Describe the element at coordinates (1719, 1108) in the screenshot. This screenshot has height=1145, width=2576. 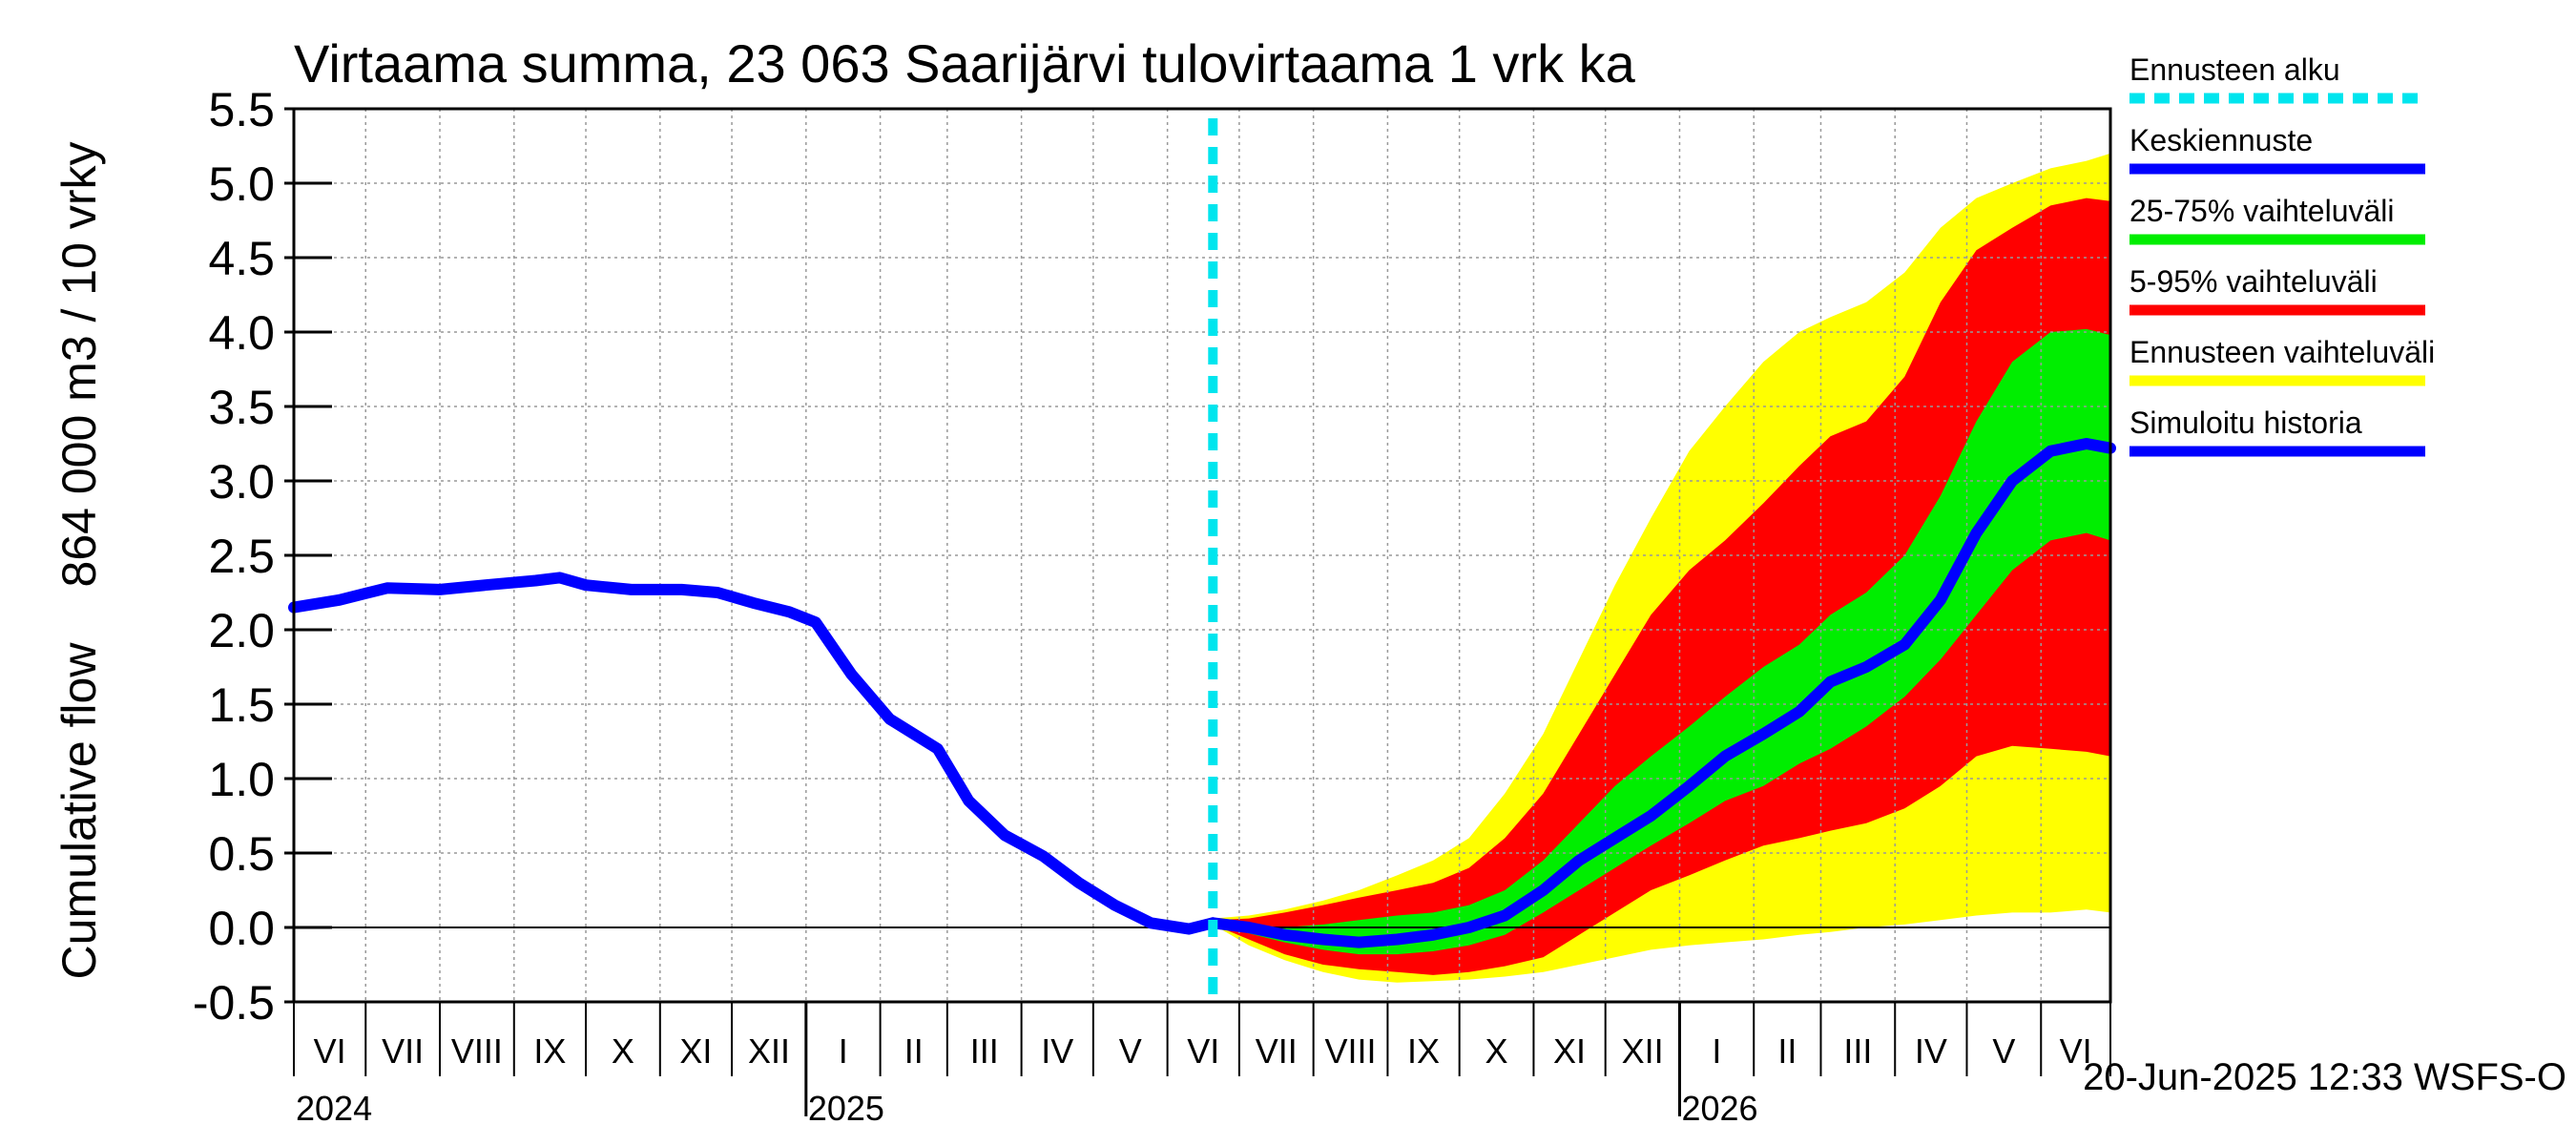
I see `year-label: 2026` at that location.